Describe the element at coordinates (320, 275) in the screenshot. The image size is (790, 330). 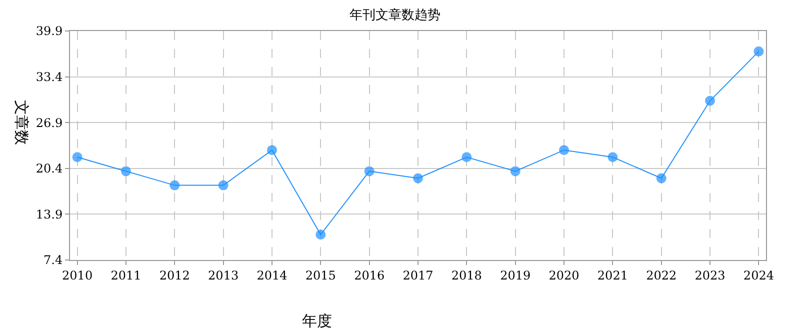
I see `x-tick-label: 2015` at that location.